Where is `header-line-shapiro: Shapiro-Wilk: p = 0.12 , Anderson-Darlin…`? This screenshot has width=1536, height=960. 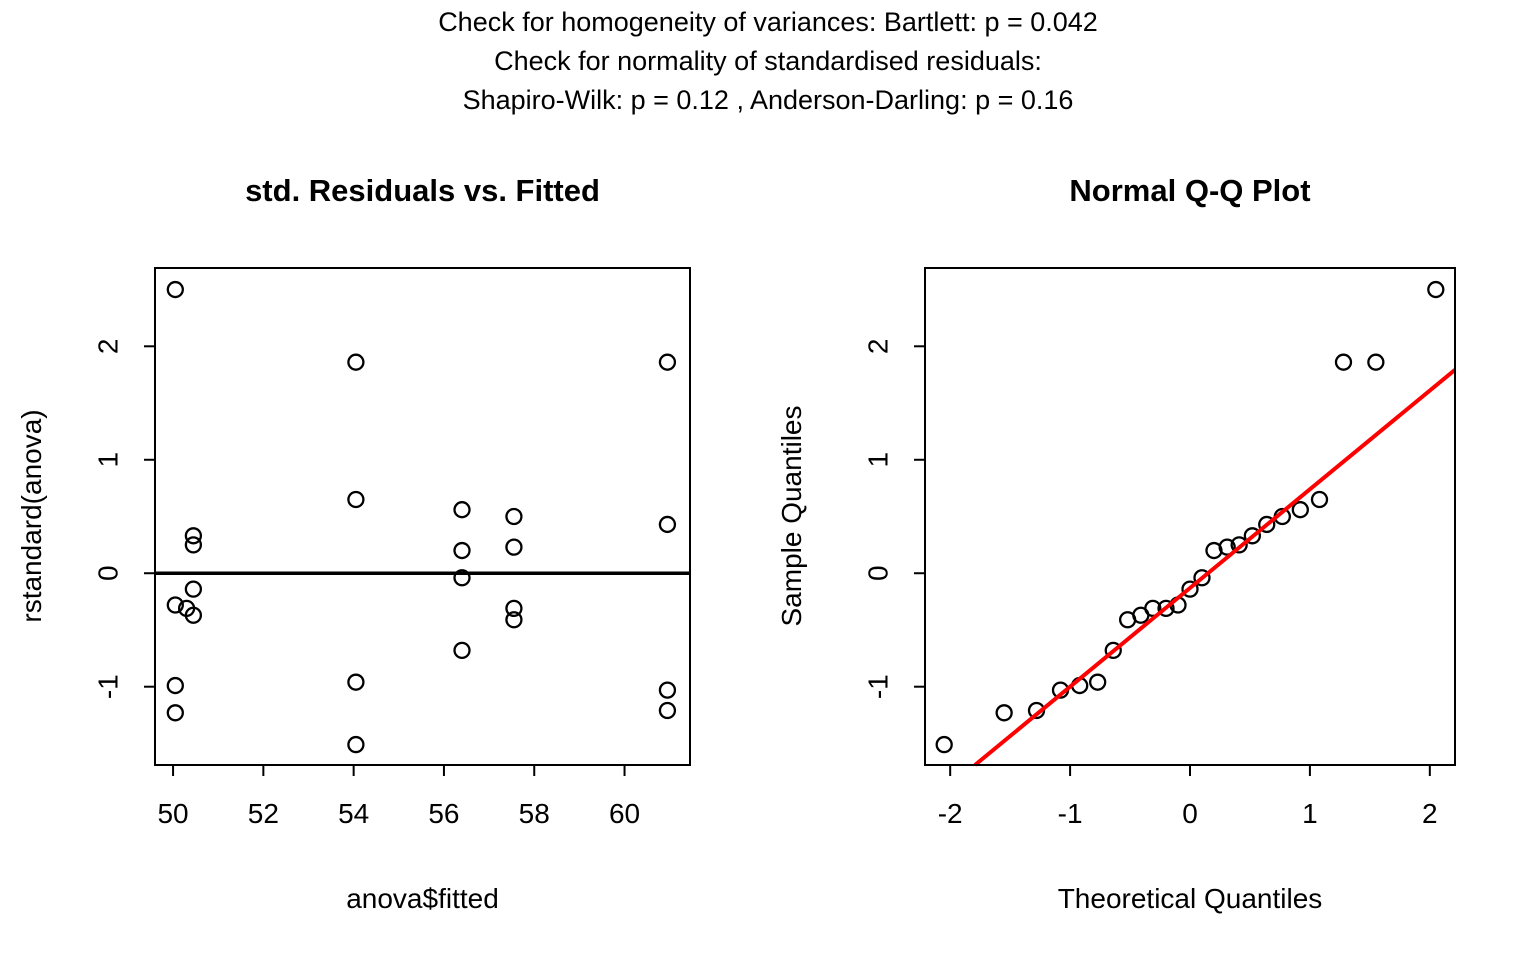 header-line-shapiro: Shapiro-Wilk: p = 0.12 , Anderson-Darlin… is located at coordinates (768, 100).